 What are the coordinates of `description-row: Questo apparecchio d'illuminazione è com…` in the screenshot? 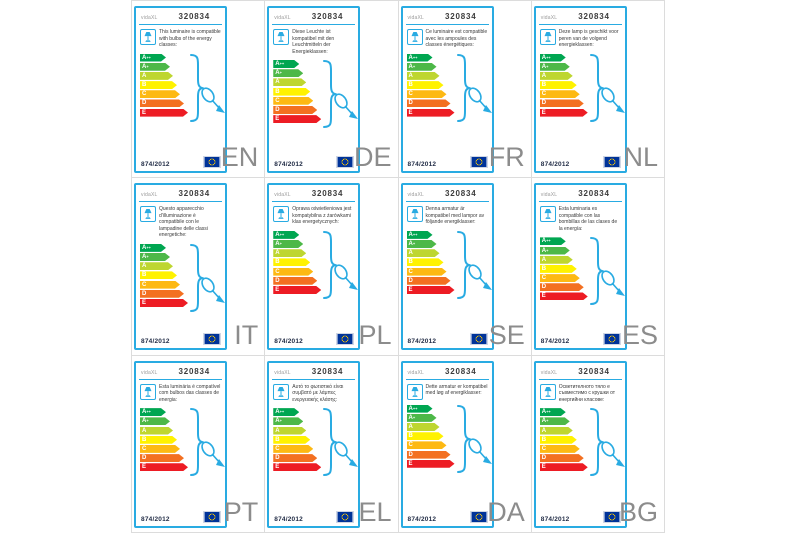 It's located at (180, 220).